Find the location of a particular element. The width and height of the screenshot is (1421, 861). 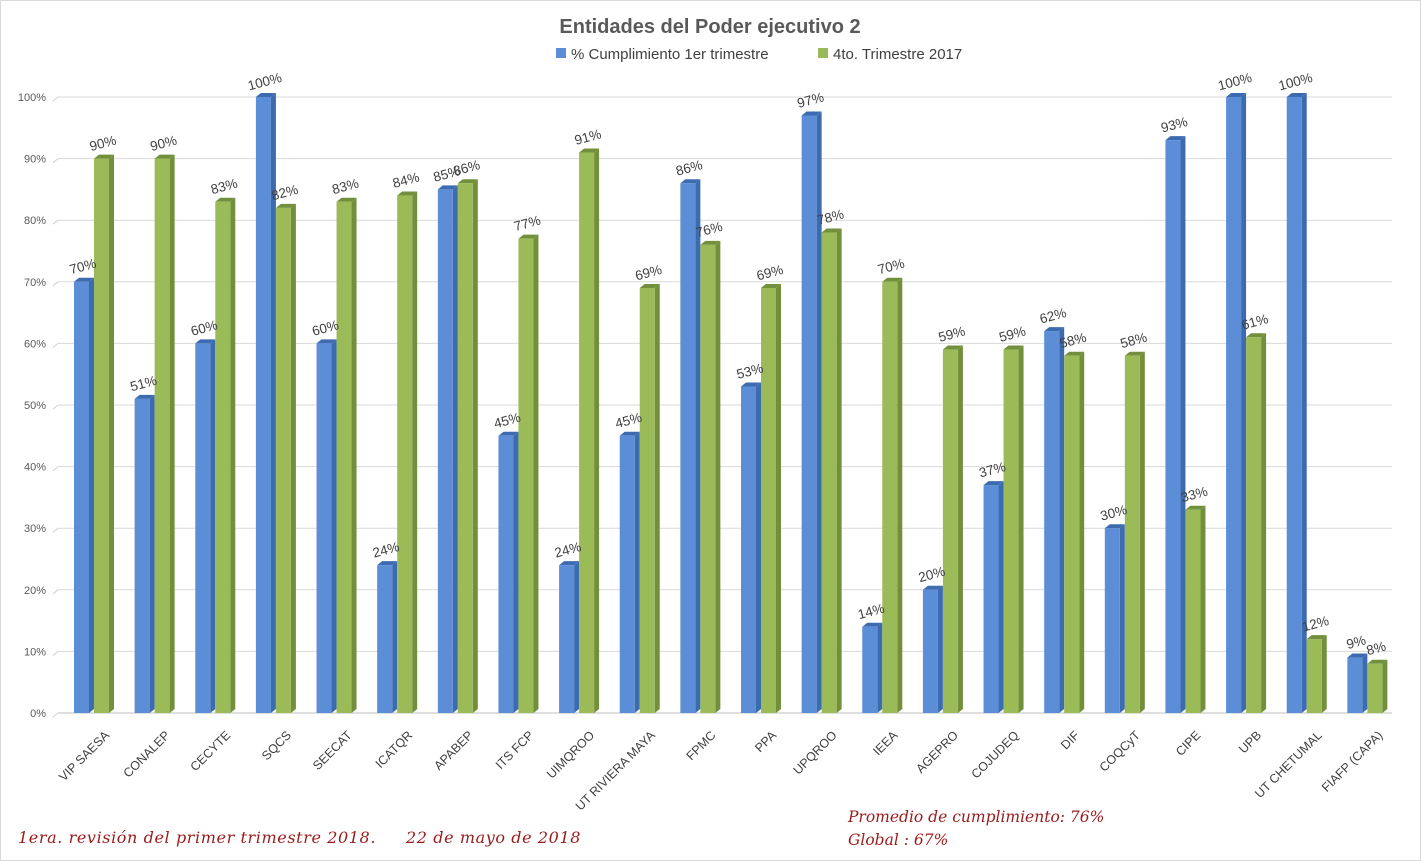

data-label-series-2: 33% is located at coordinates (1194, 494).